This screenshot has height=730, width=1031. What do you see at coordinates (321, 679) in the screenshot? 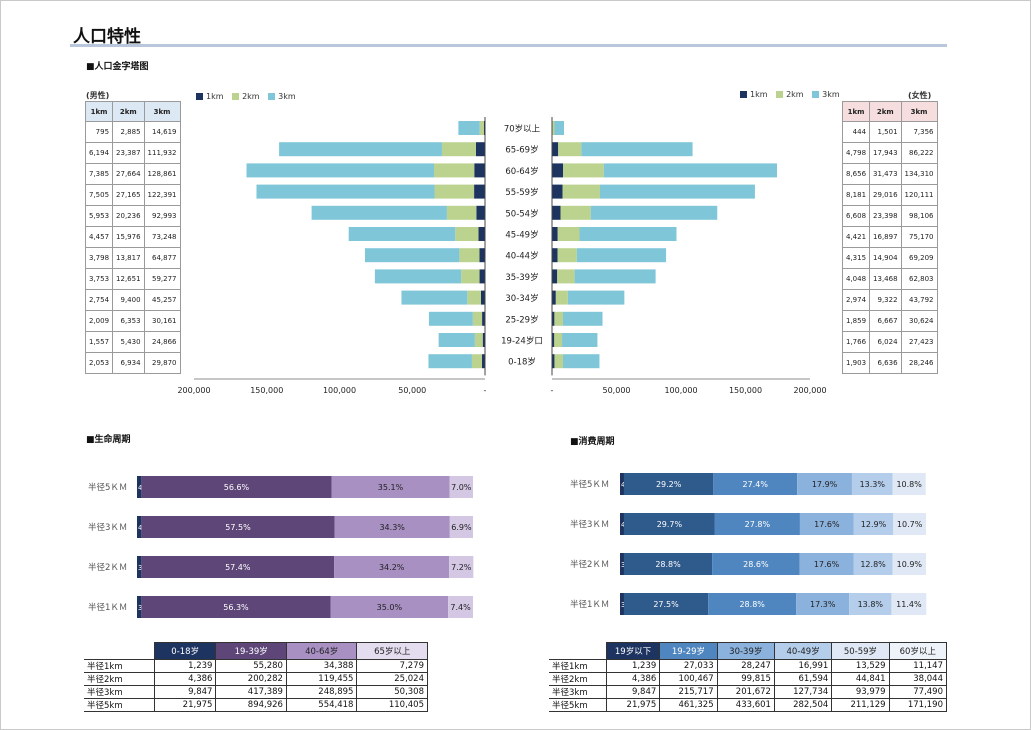
I see `table-cell: 119,455` at bounding box center [321, 679].